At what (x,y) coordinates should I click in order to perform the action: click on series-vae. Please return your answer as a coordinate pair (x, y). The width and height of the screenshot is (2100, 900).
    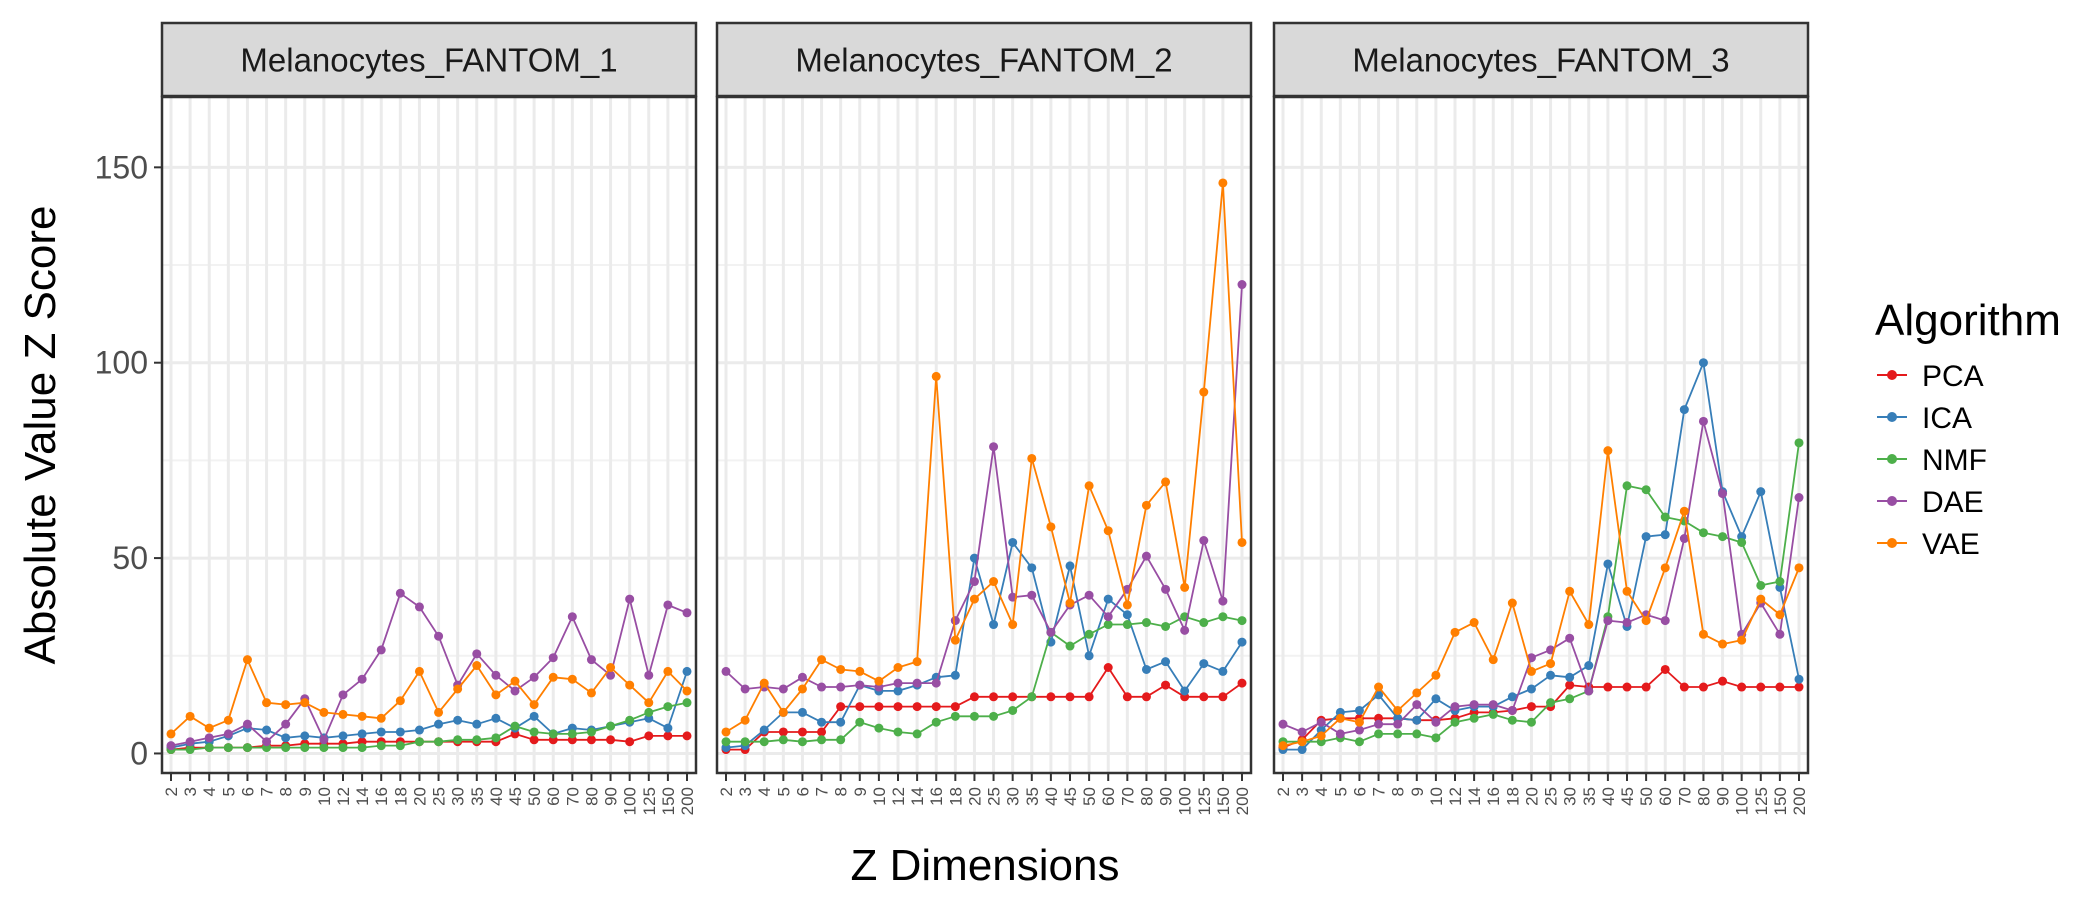
    Looking at the image, I should click on (429, 697).